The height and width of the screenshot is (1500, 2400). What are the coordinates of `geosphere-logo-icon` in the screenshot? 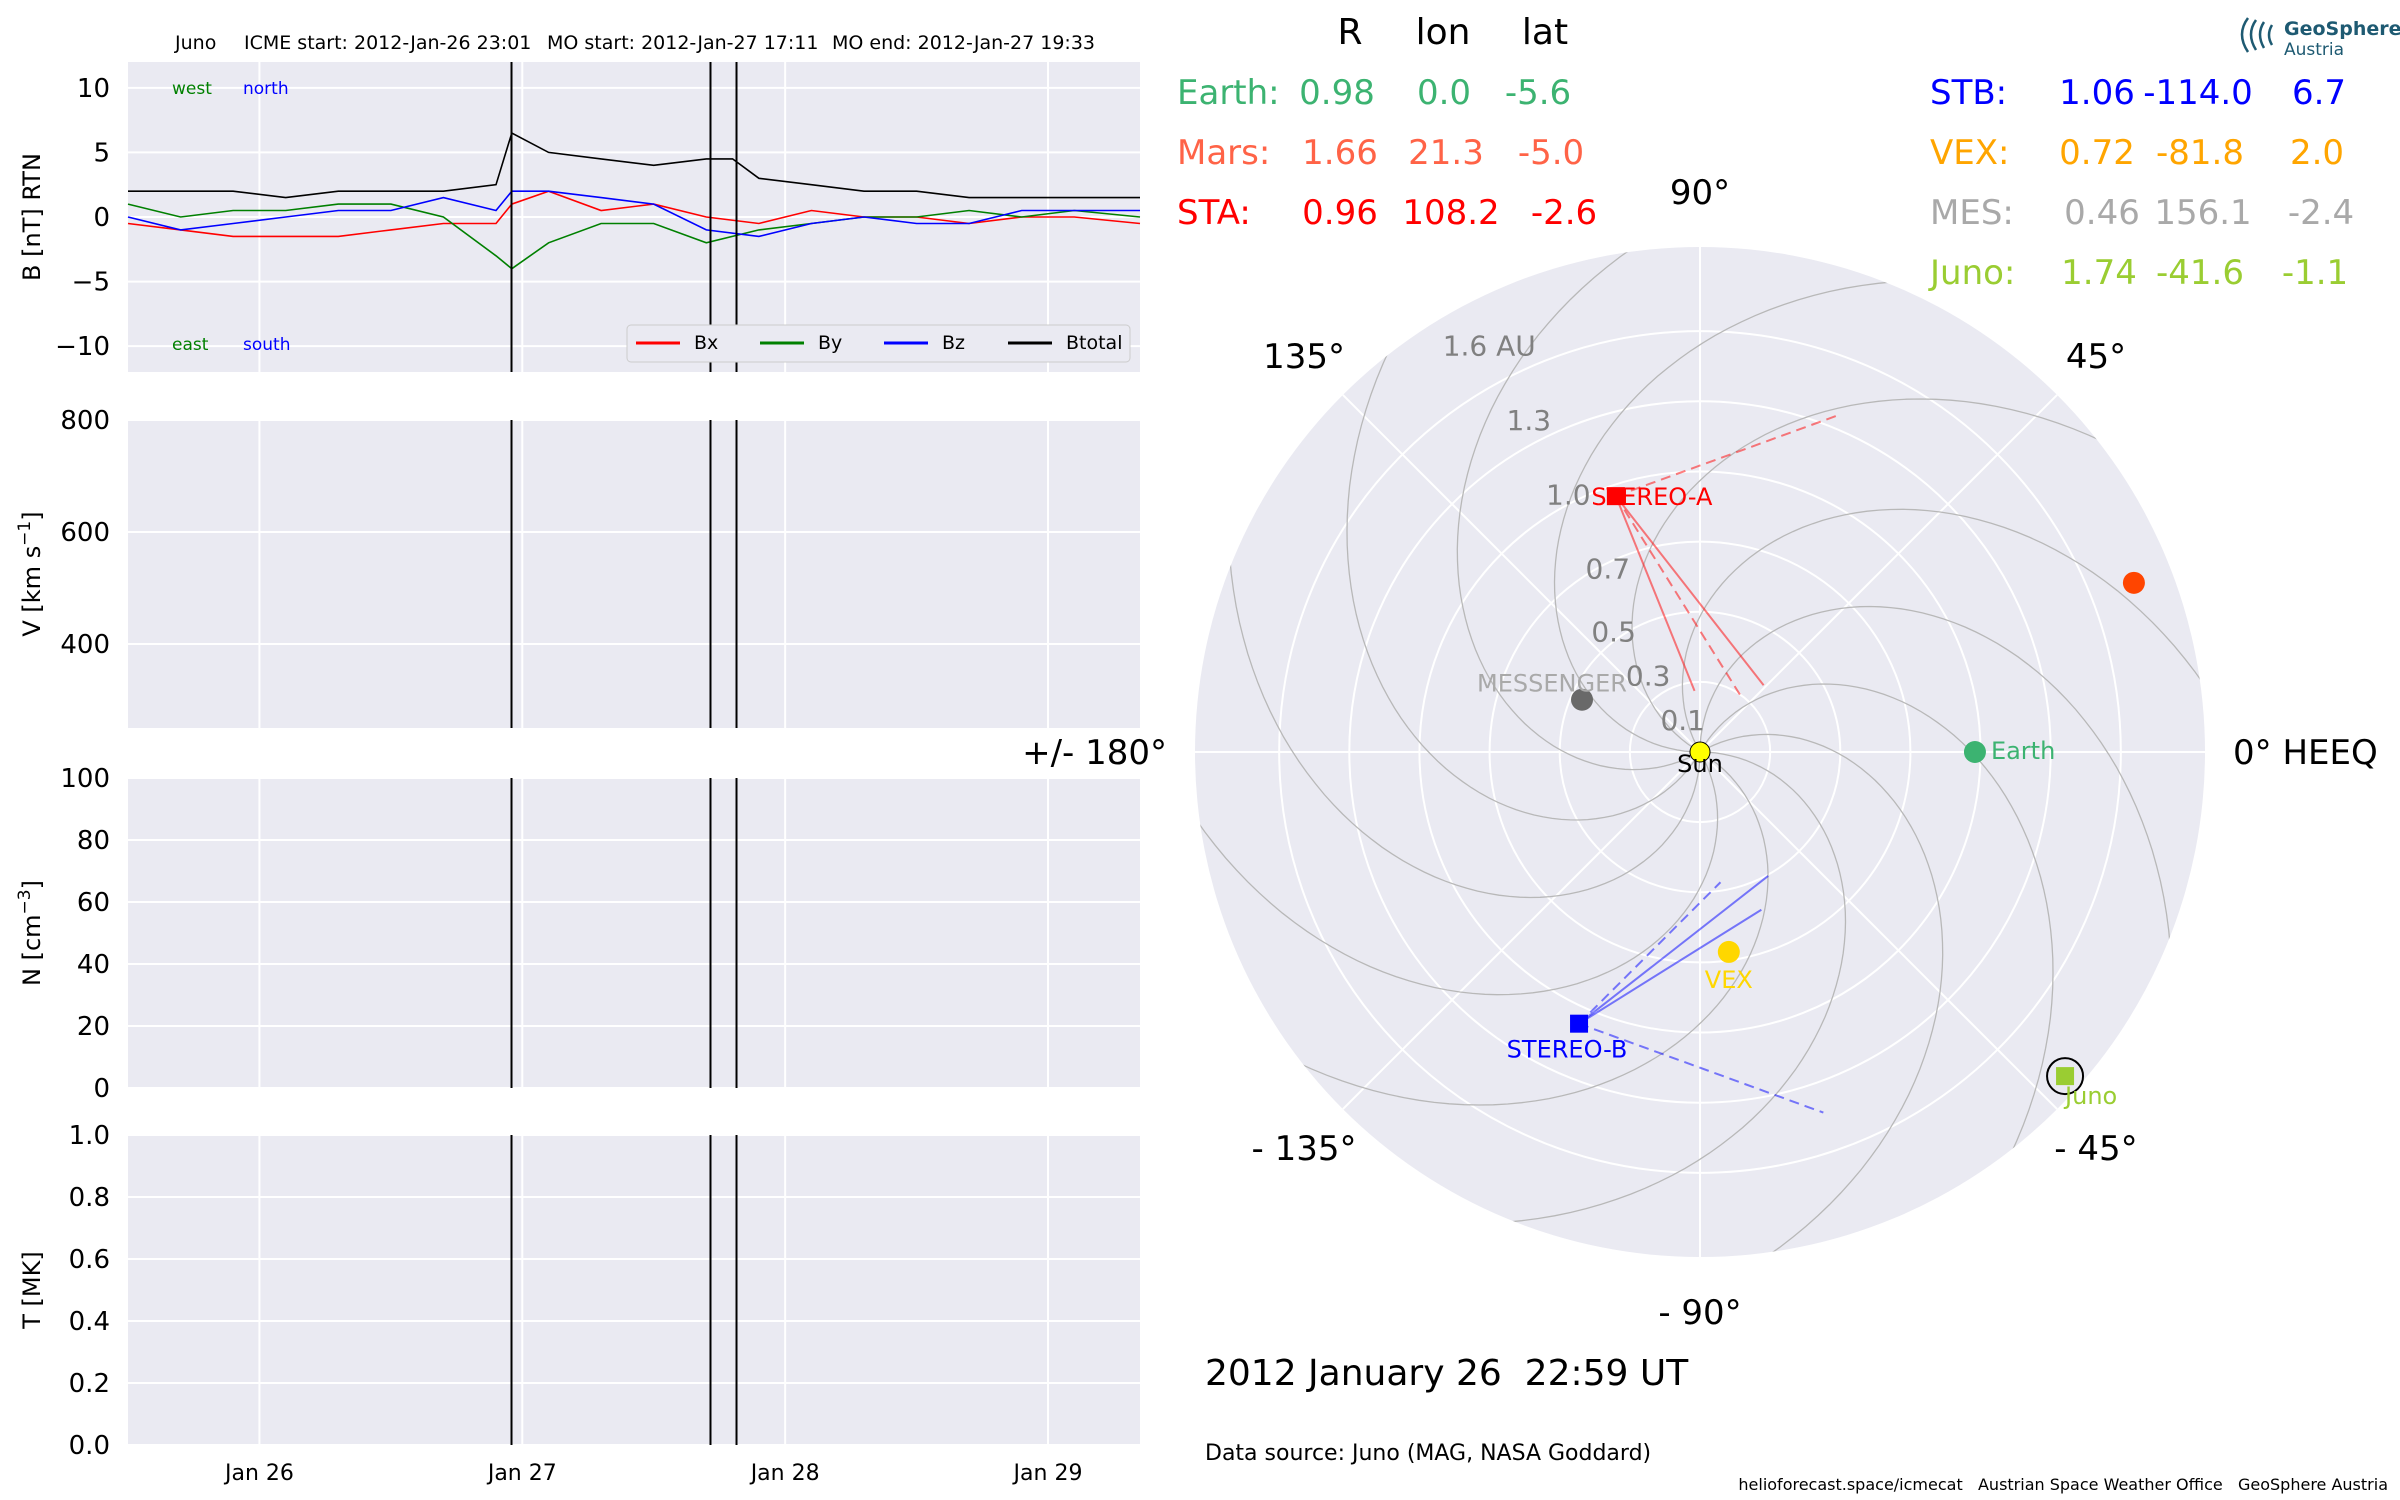 It's located at (2257, 35).